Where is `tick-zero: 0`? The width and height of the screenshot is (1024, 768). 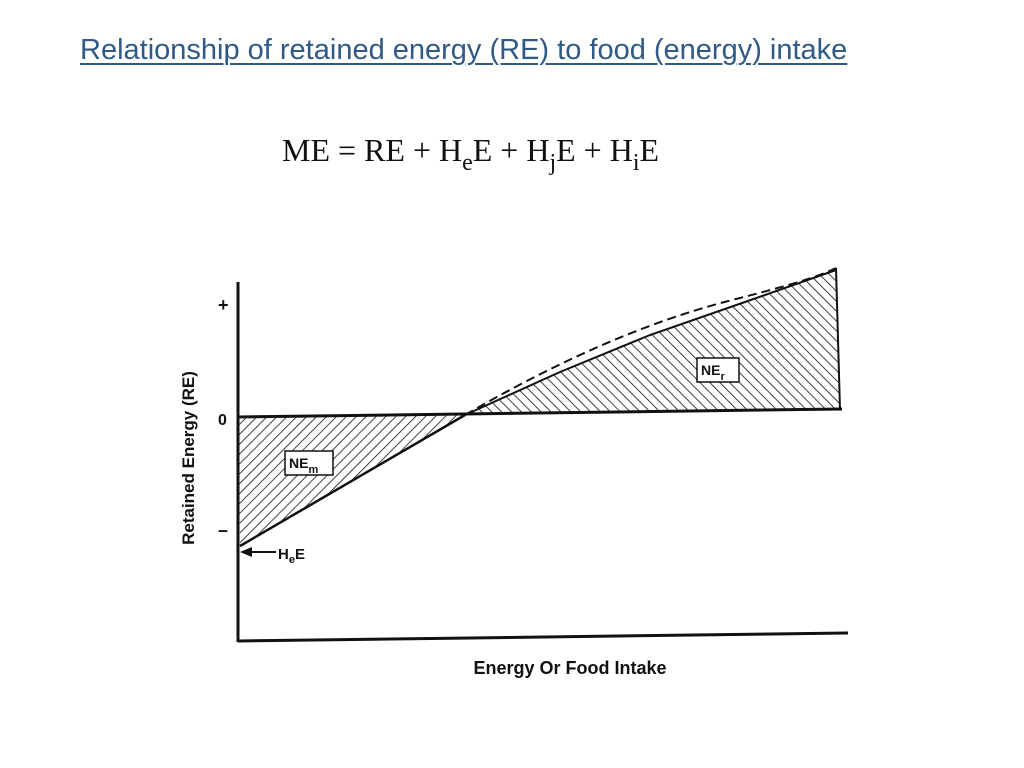 tick-zero: 0 is located at coordinates (222, 420).